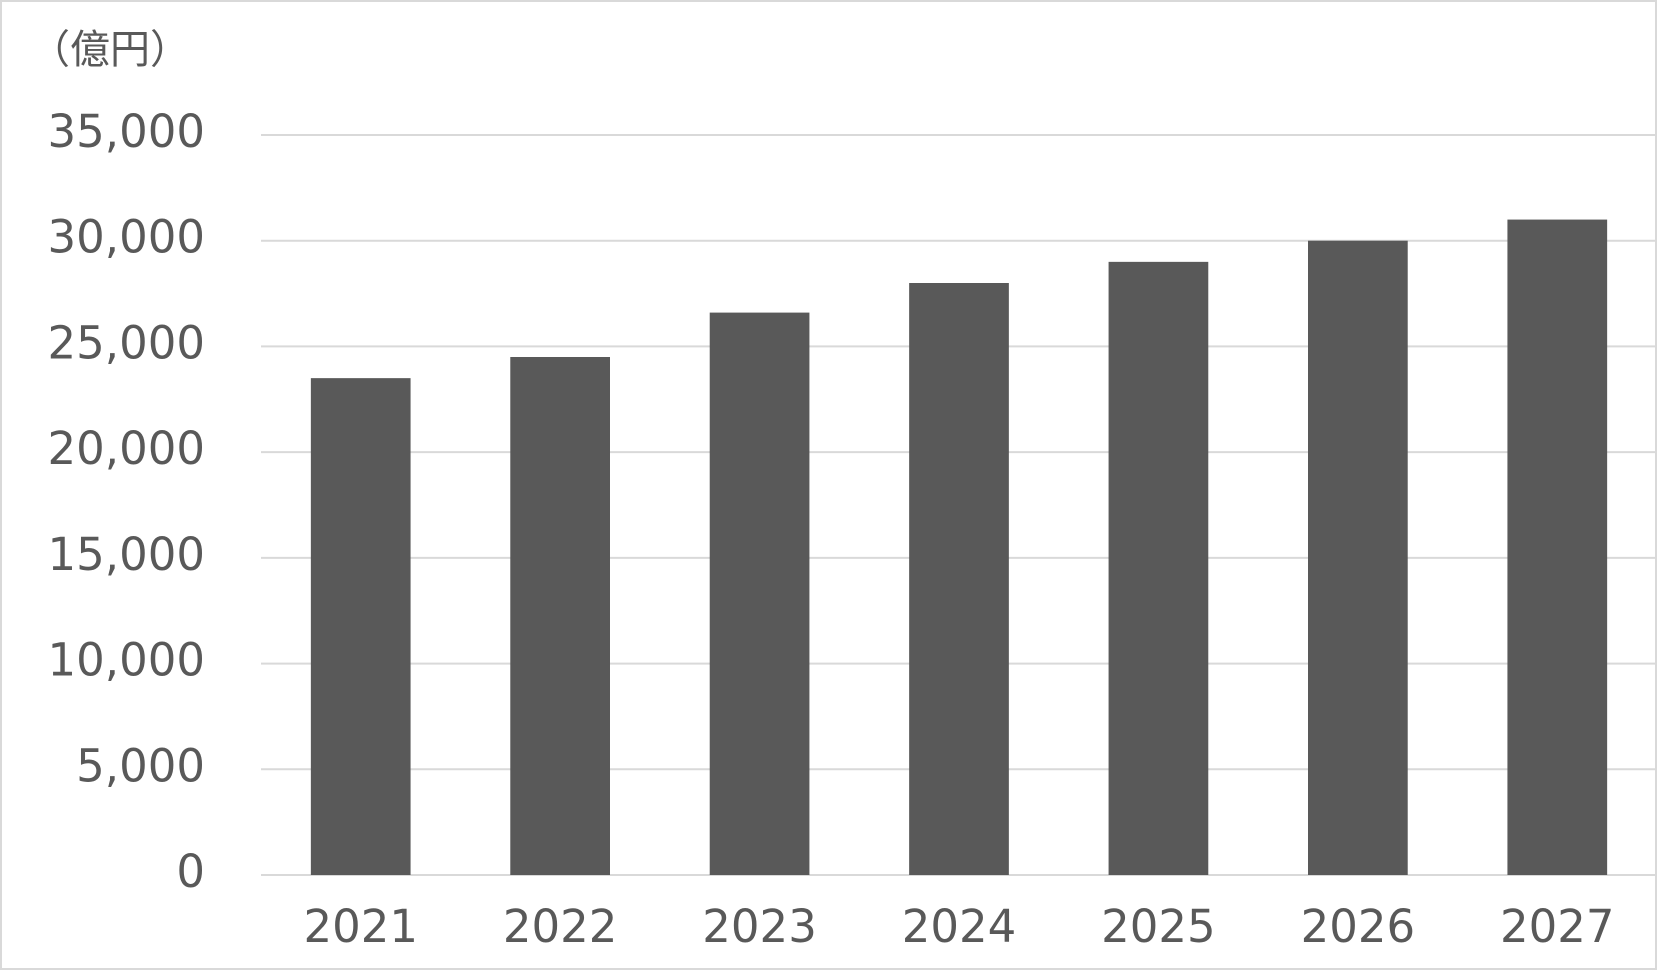 The image size is (1657, 970). I want to click on y-tick-label: 0, so click(190, 871).